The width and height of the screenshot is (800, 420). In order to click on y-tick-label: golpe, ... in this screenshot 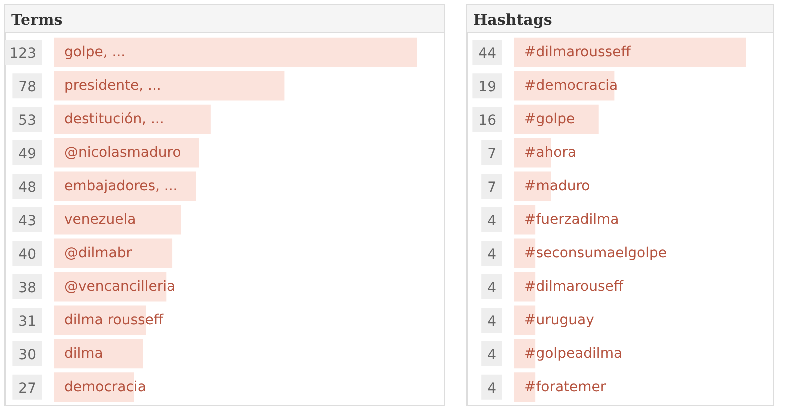, I will do `click(95, 52)`.